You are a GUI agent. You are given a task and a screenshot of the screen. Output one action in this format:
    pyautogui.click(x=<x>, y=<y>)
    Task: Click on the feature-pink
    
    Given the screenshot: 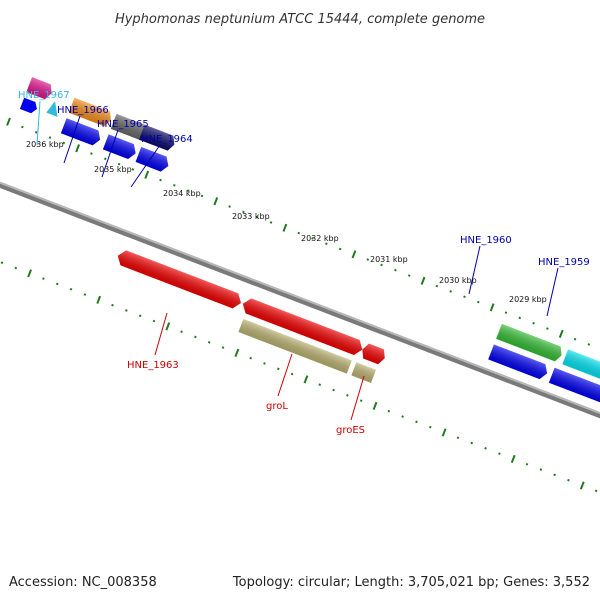 What is the action you would take?
    pyautogui.click(x=40, y=89)
    